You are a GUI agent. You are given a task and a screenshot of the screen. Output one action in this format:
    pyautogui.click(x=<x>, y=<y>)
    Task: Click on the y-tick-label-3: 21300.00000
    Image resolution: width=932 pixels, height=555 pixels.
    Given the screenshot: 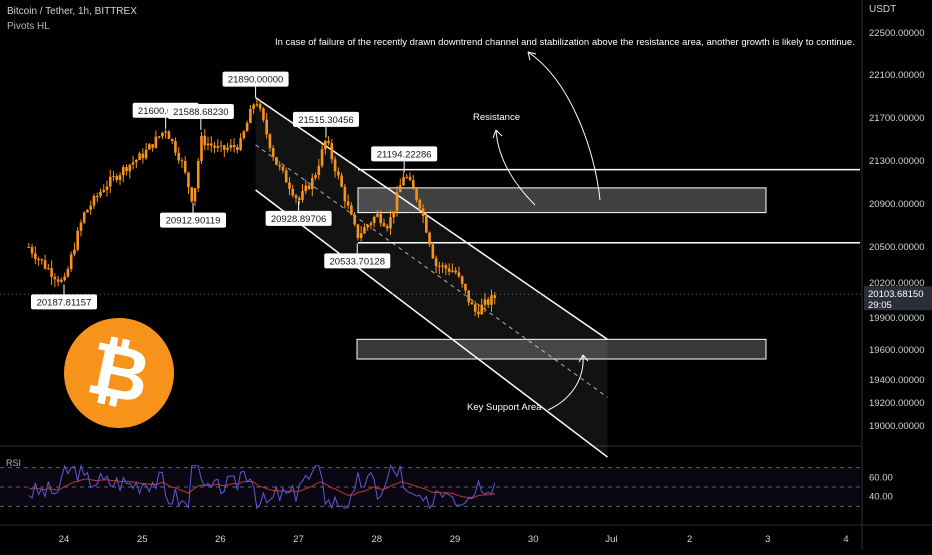 What is the action you would take?
    pyautogui.click(x=896, y=161)
    